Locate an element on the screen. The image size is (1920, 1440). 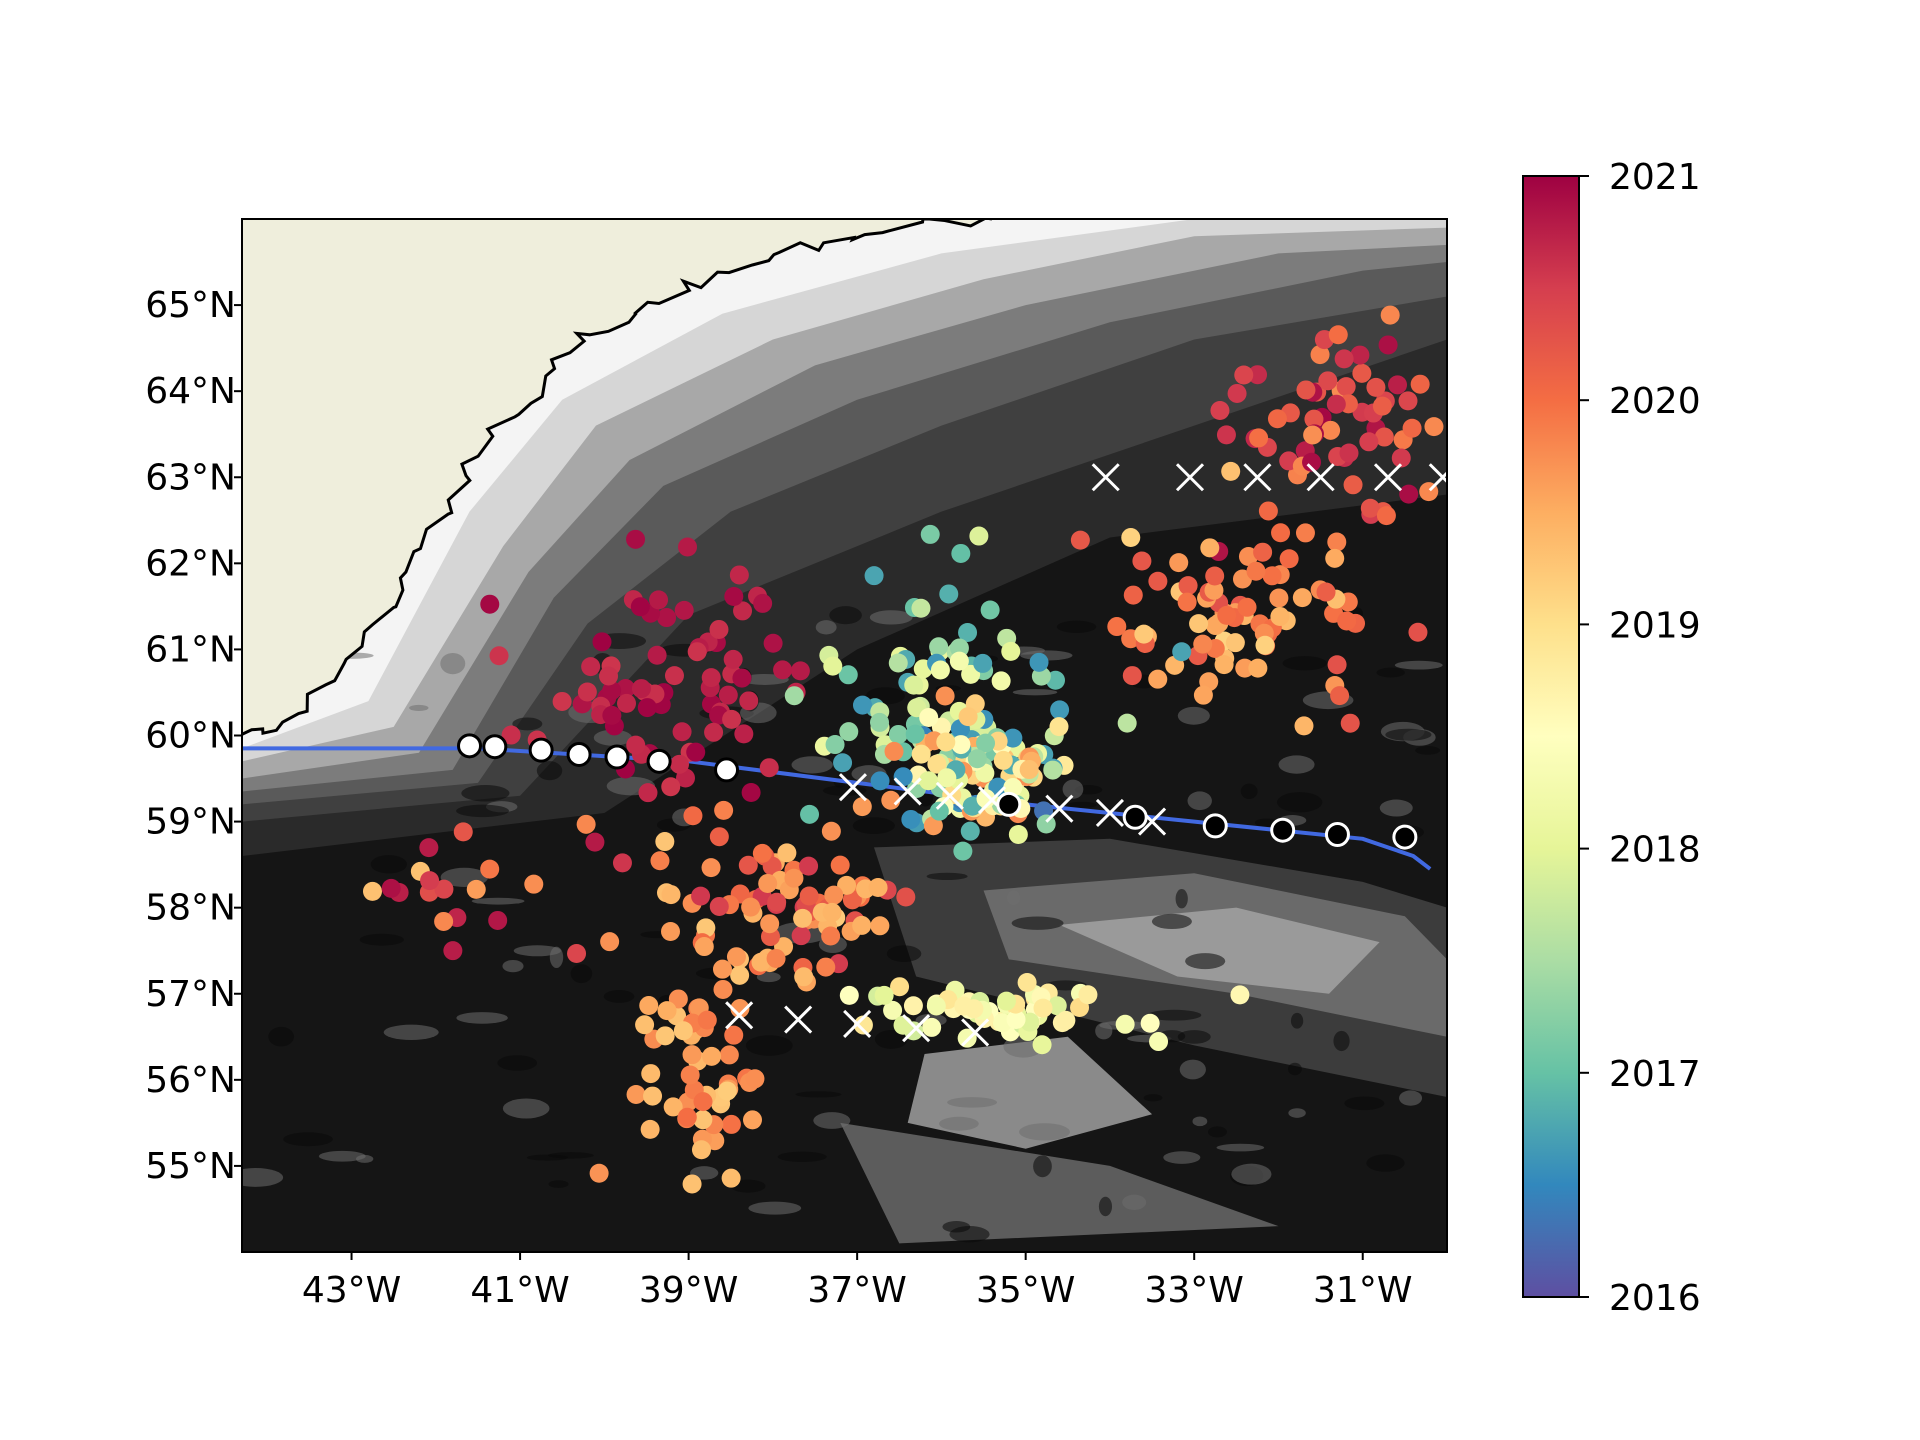
longitude-tick-label: 39°W is located at coordinates (688, 1290).